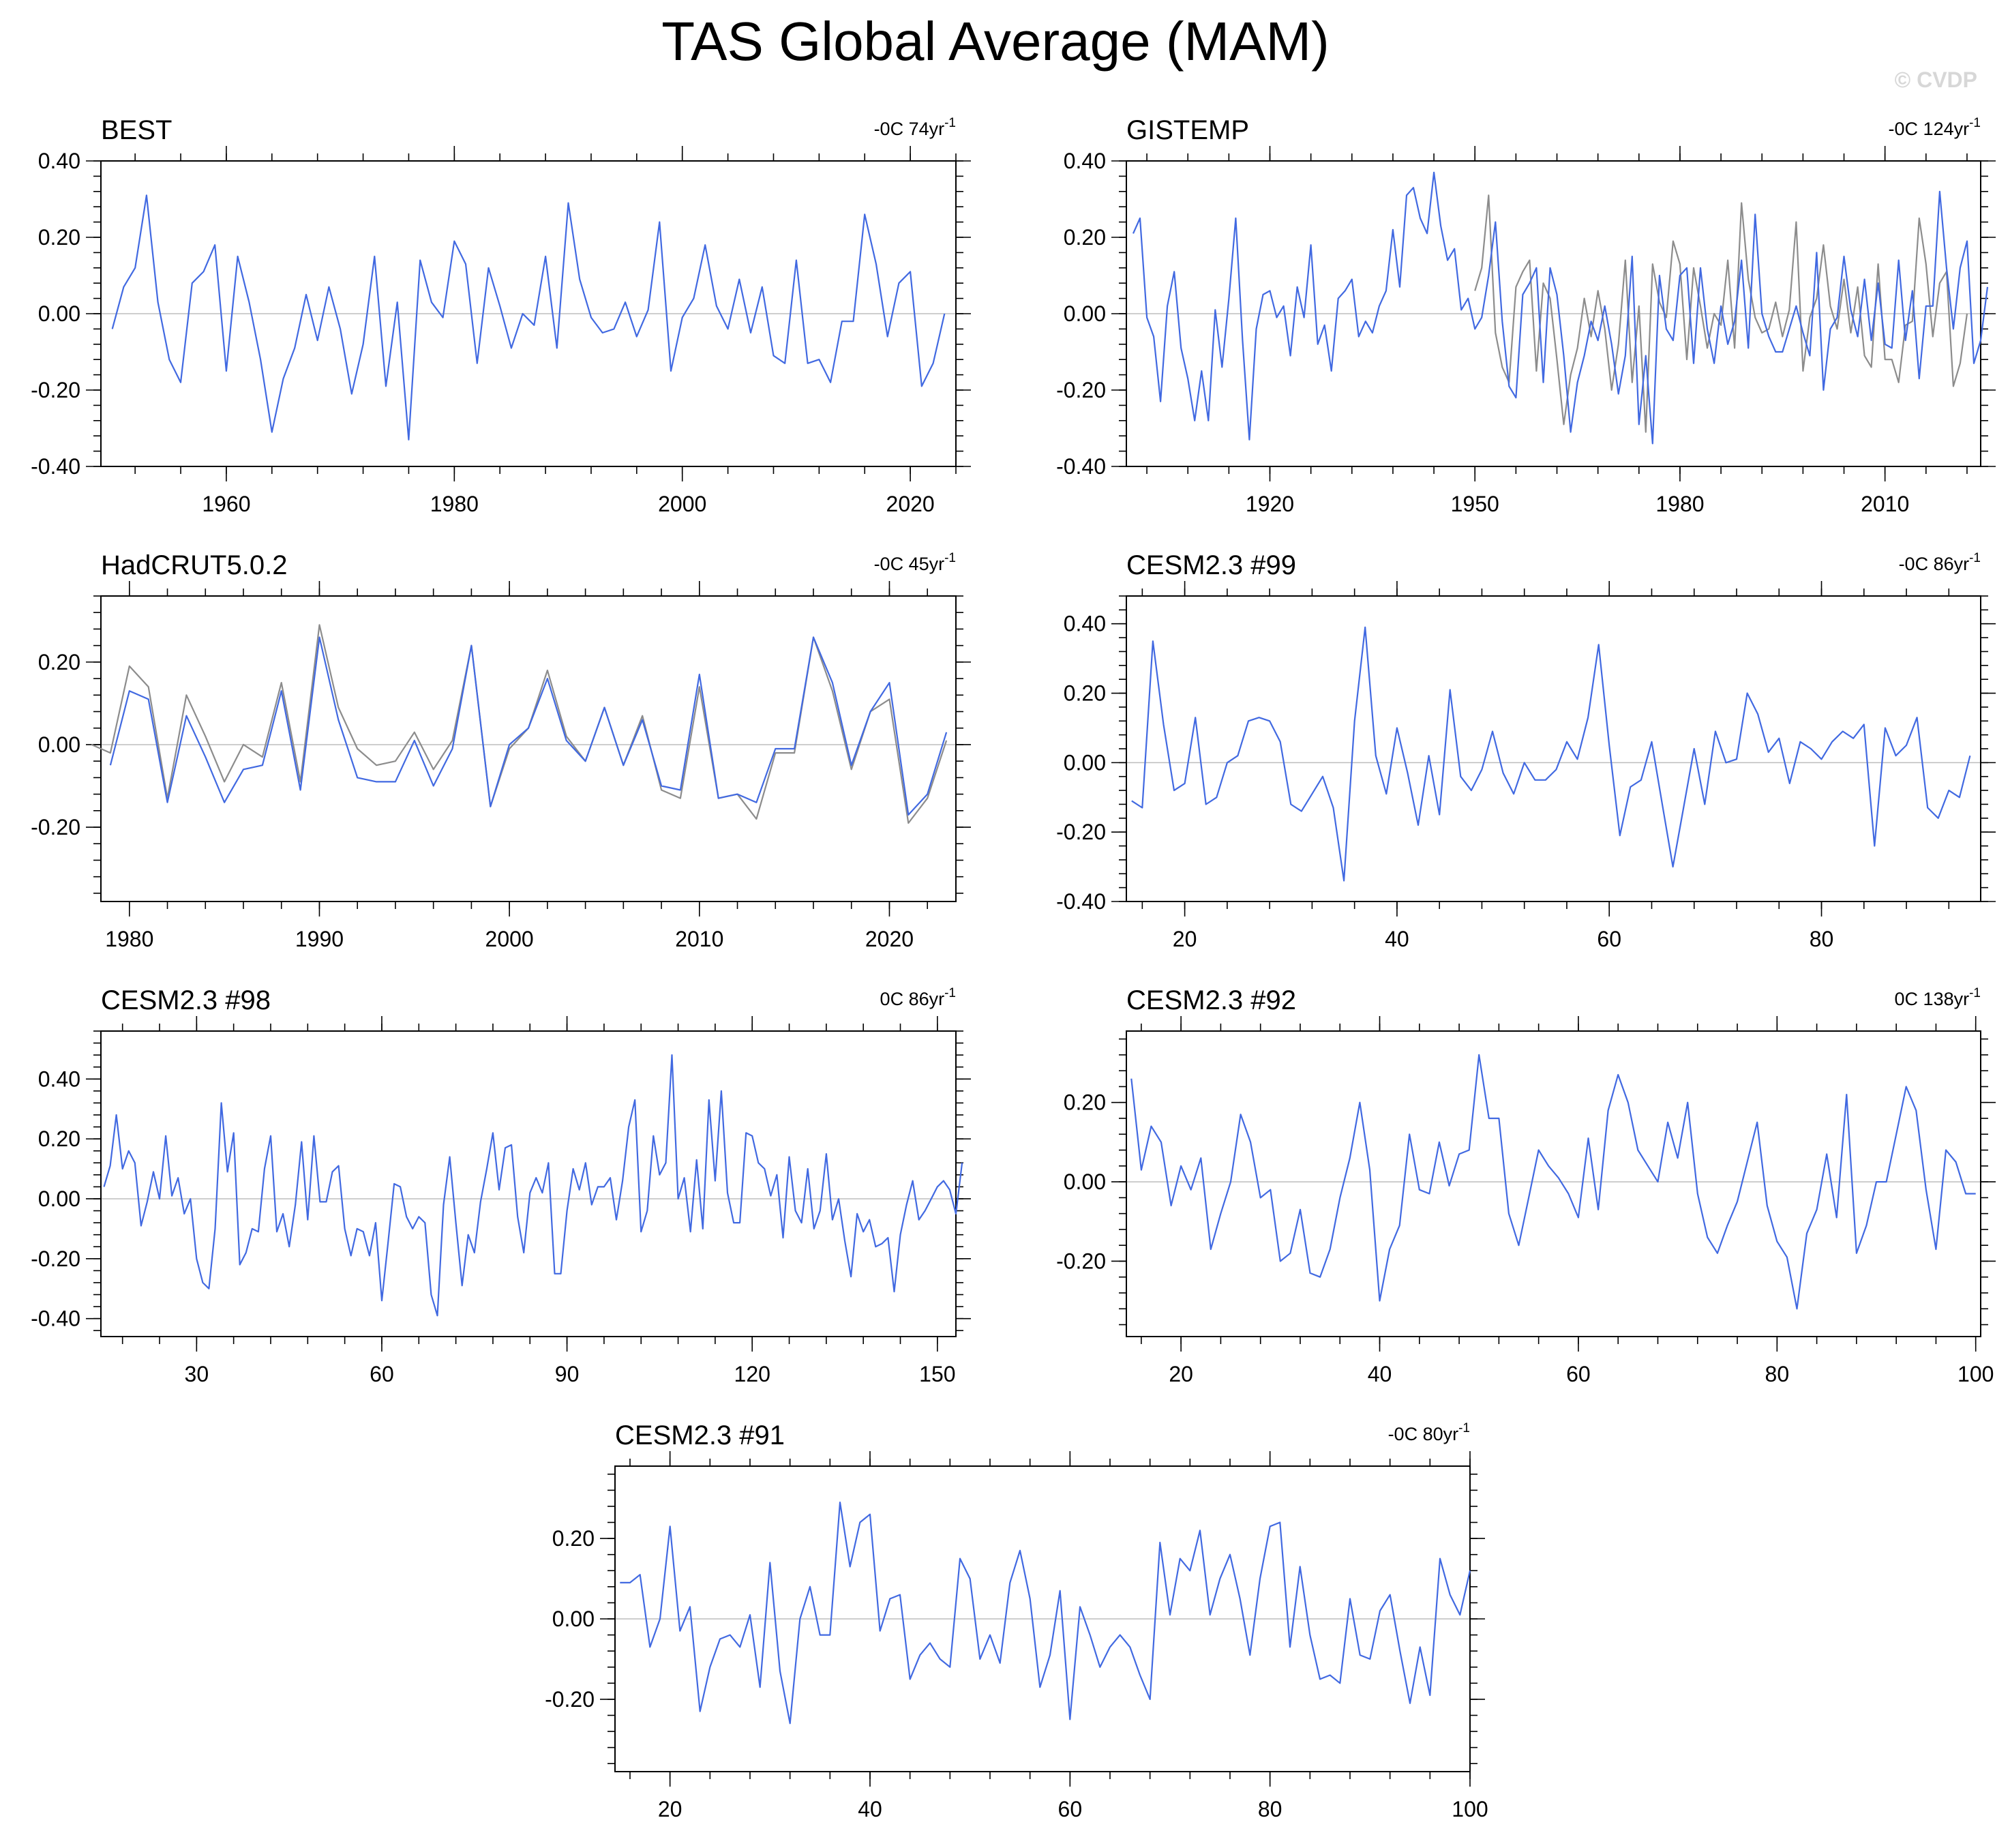  What do you see at coordinates (1423, 1434) in the screenshot?
I see `trend-value: -0C 80yr` at bounding box center [1423, 1434].